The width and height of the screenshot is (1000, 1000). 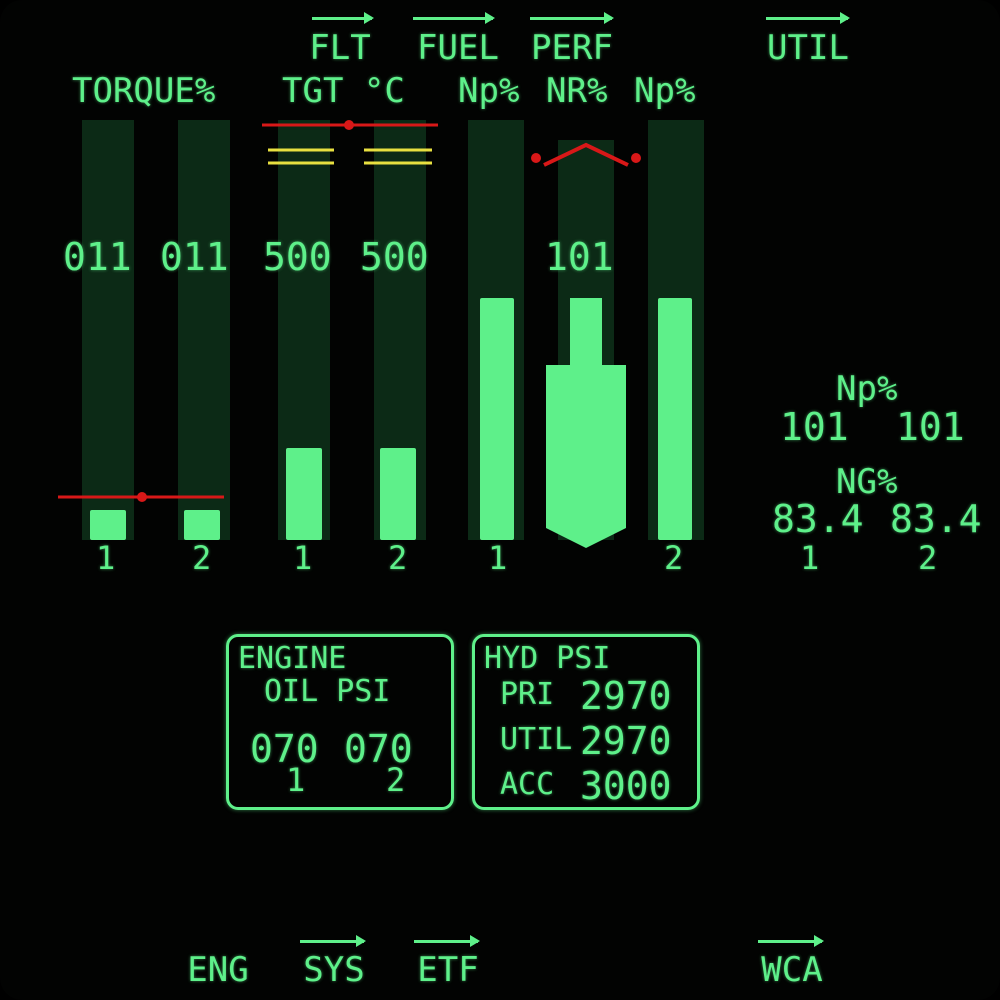 I want to click on softkey-flt: FLT, so click(x=340, y=48).